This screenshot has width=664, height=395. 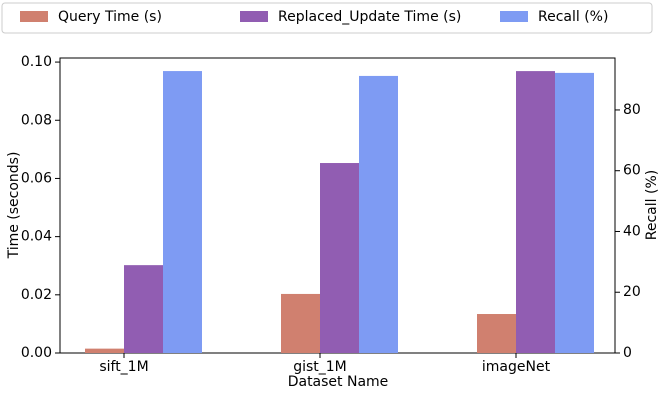 I want to click on y2-tick-label: 60, so click(x=632, y=171).